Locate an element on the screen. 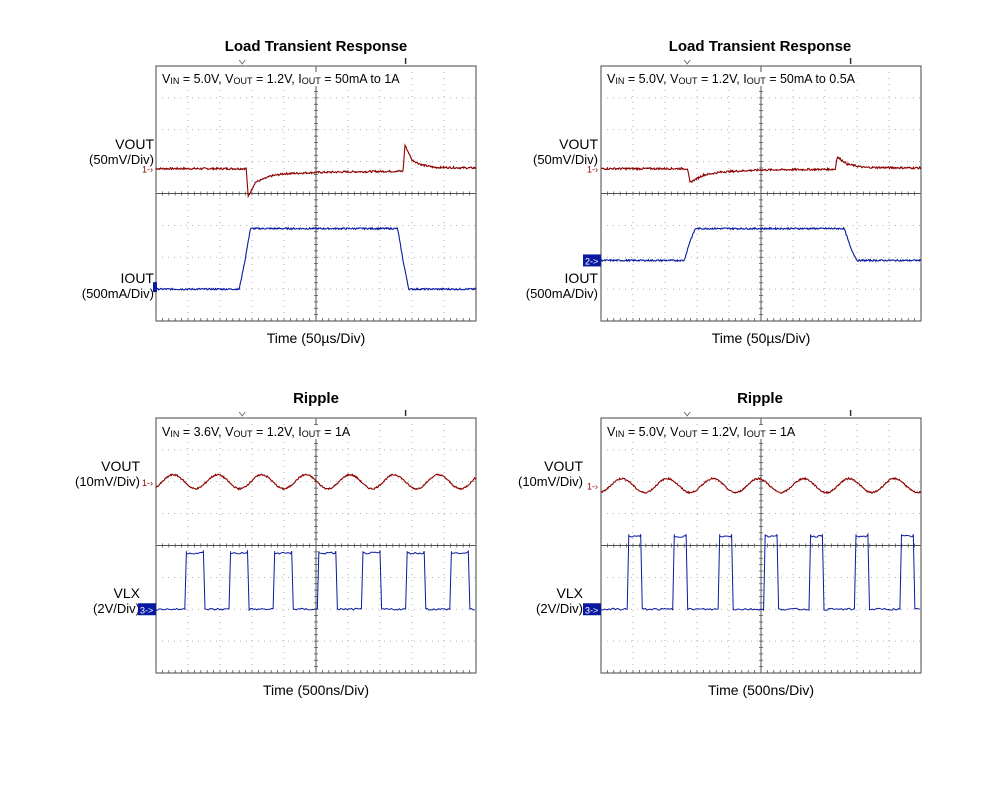 This screenshot has height=794, width=991. channel-marker-3-1: 3-> is located at coordinates (592, 609).